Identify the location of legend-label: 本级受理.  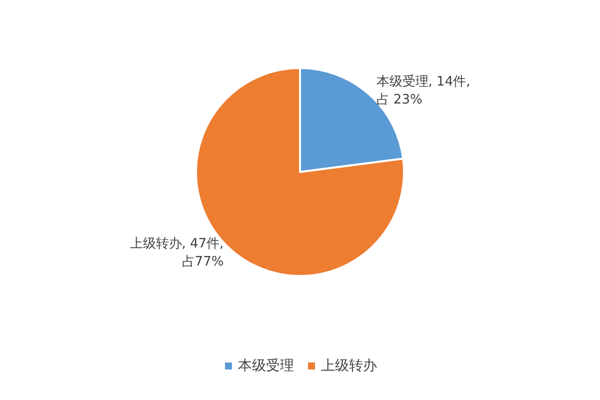
(266, 366).